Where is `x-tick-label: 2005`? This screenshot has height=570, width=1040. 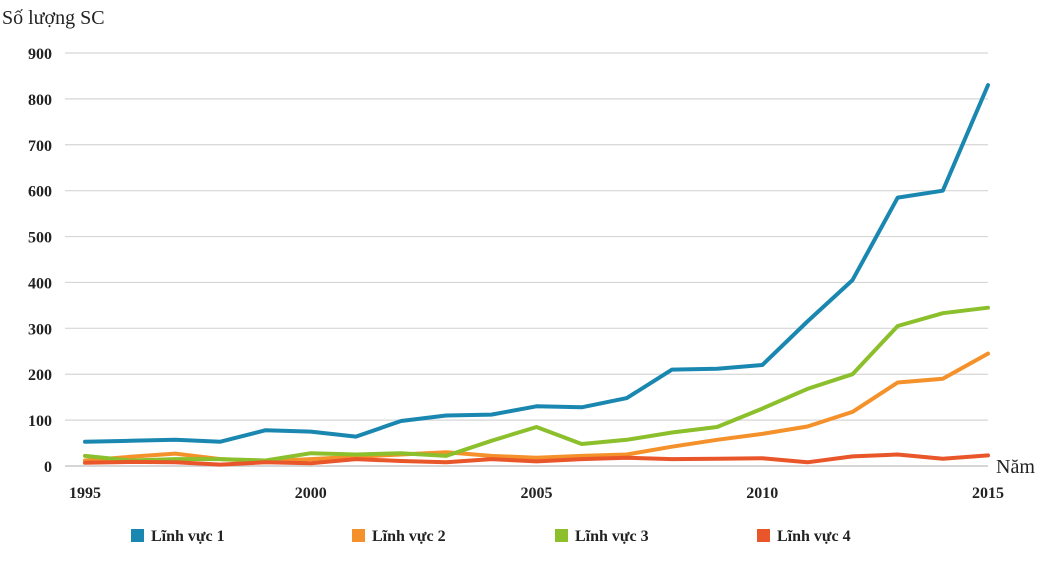
x-tick-label: 2005 is located at coordinates (537, 493).